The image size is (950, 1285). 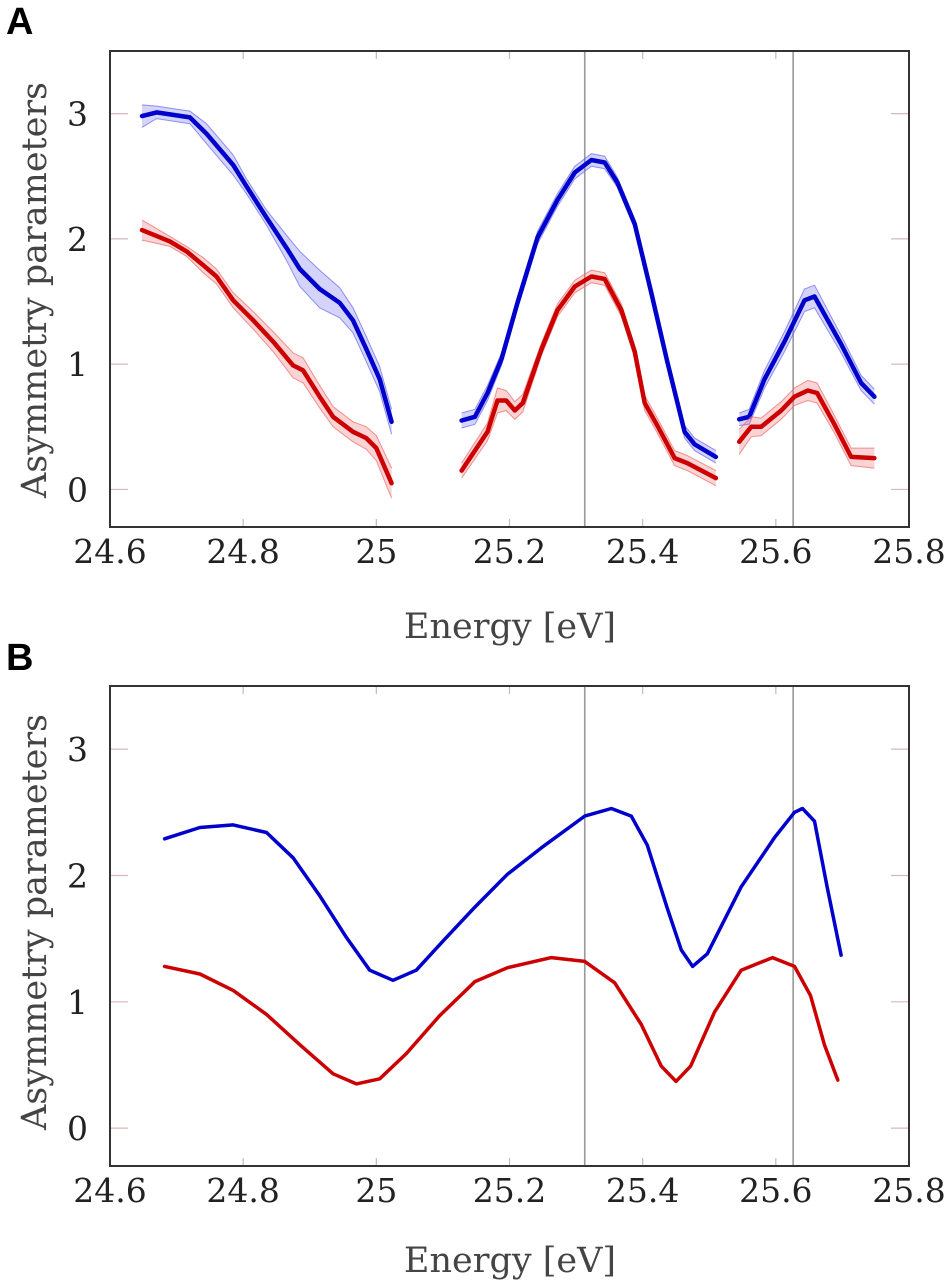 I want to click on y-axis-label-b: Asymmetry parameters, so click(x=35, y=922).